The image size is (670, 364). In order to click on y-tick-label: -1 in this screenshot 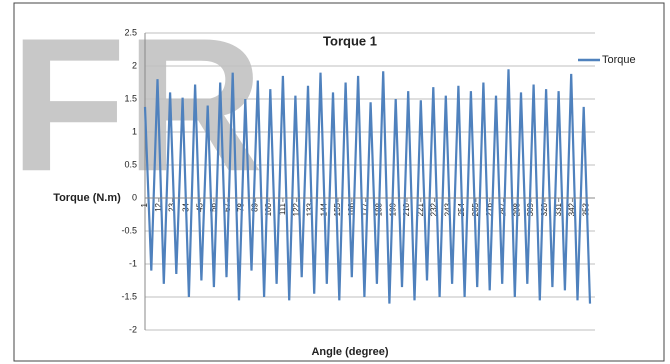, I will do `click(133, 263)`.